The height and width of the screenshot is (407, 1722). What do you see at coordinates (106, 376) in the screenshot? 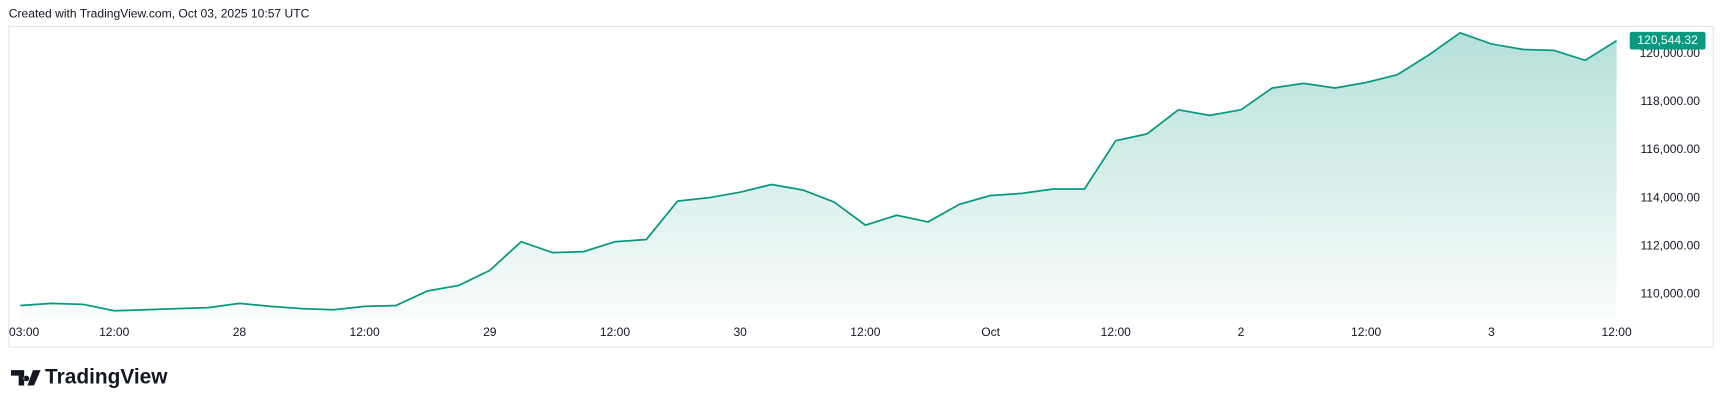
I see `logo-text: TradingView` at bounding box center [106, 376].